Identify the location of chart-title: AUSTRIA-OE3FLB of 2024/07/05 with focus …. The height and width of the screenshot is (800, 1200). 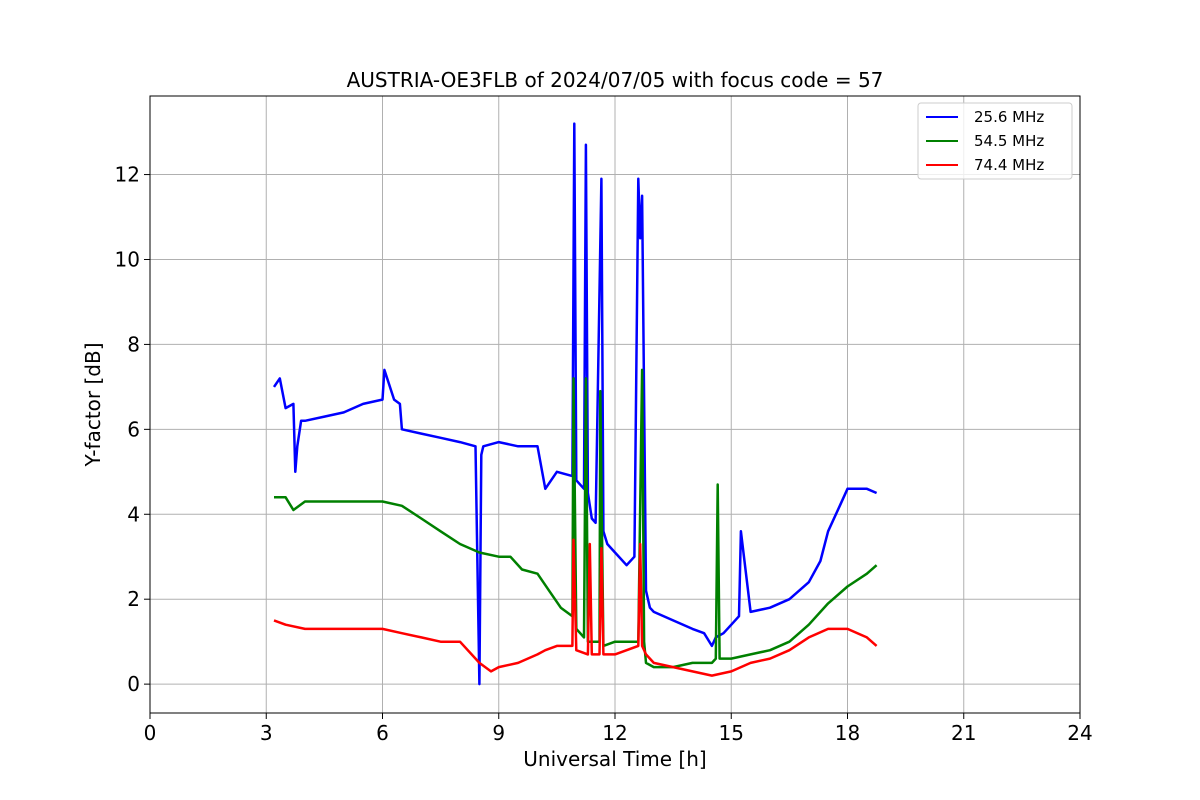
(615, 80).